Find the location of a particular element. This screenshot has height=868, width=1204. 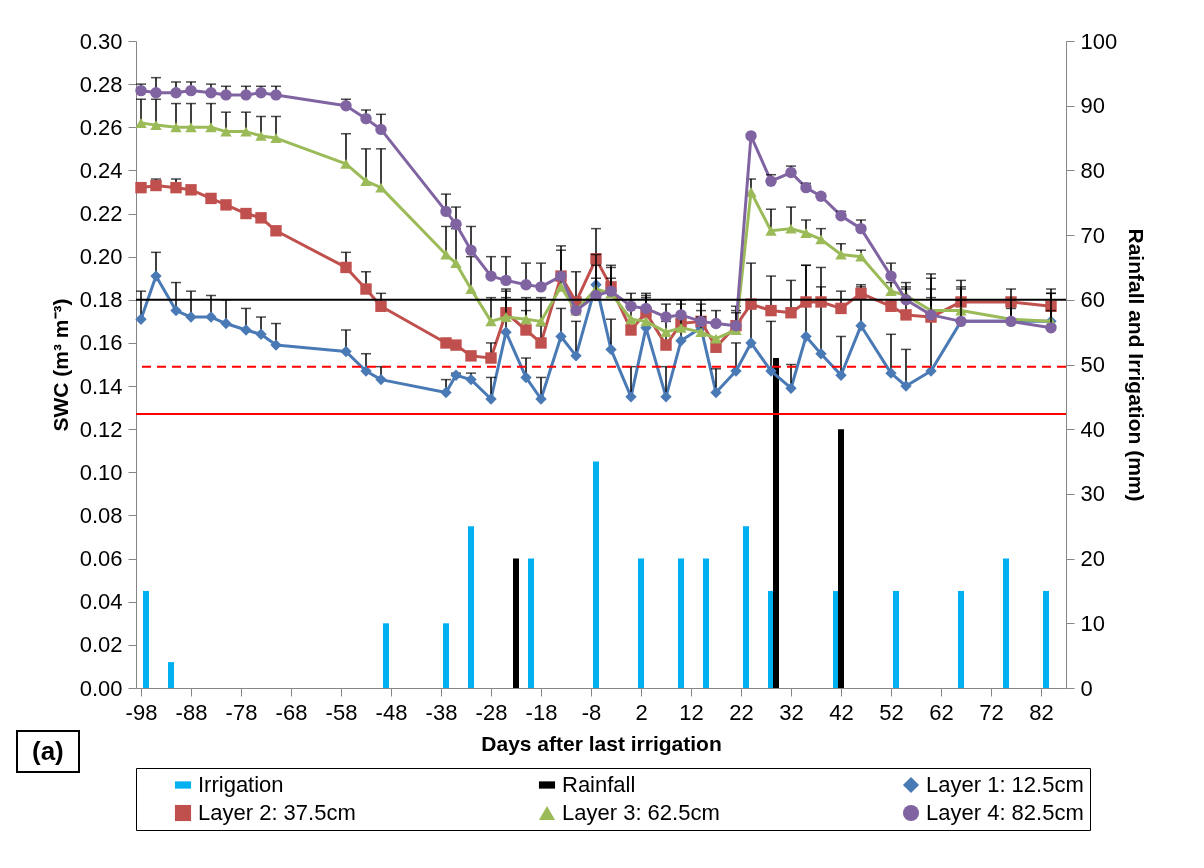

x-tick-label: 2 is located at coordinates (641, 712).